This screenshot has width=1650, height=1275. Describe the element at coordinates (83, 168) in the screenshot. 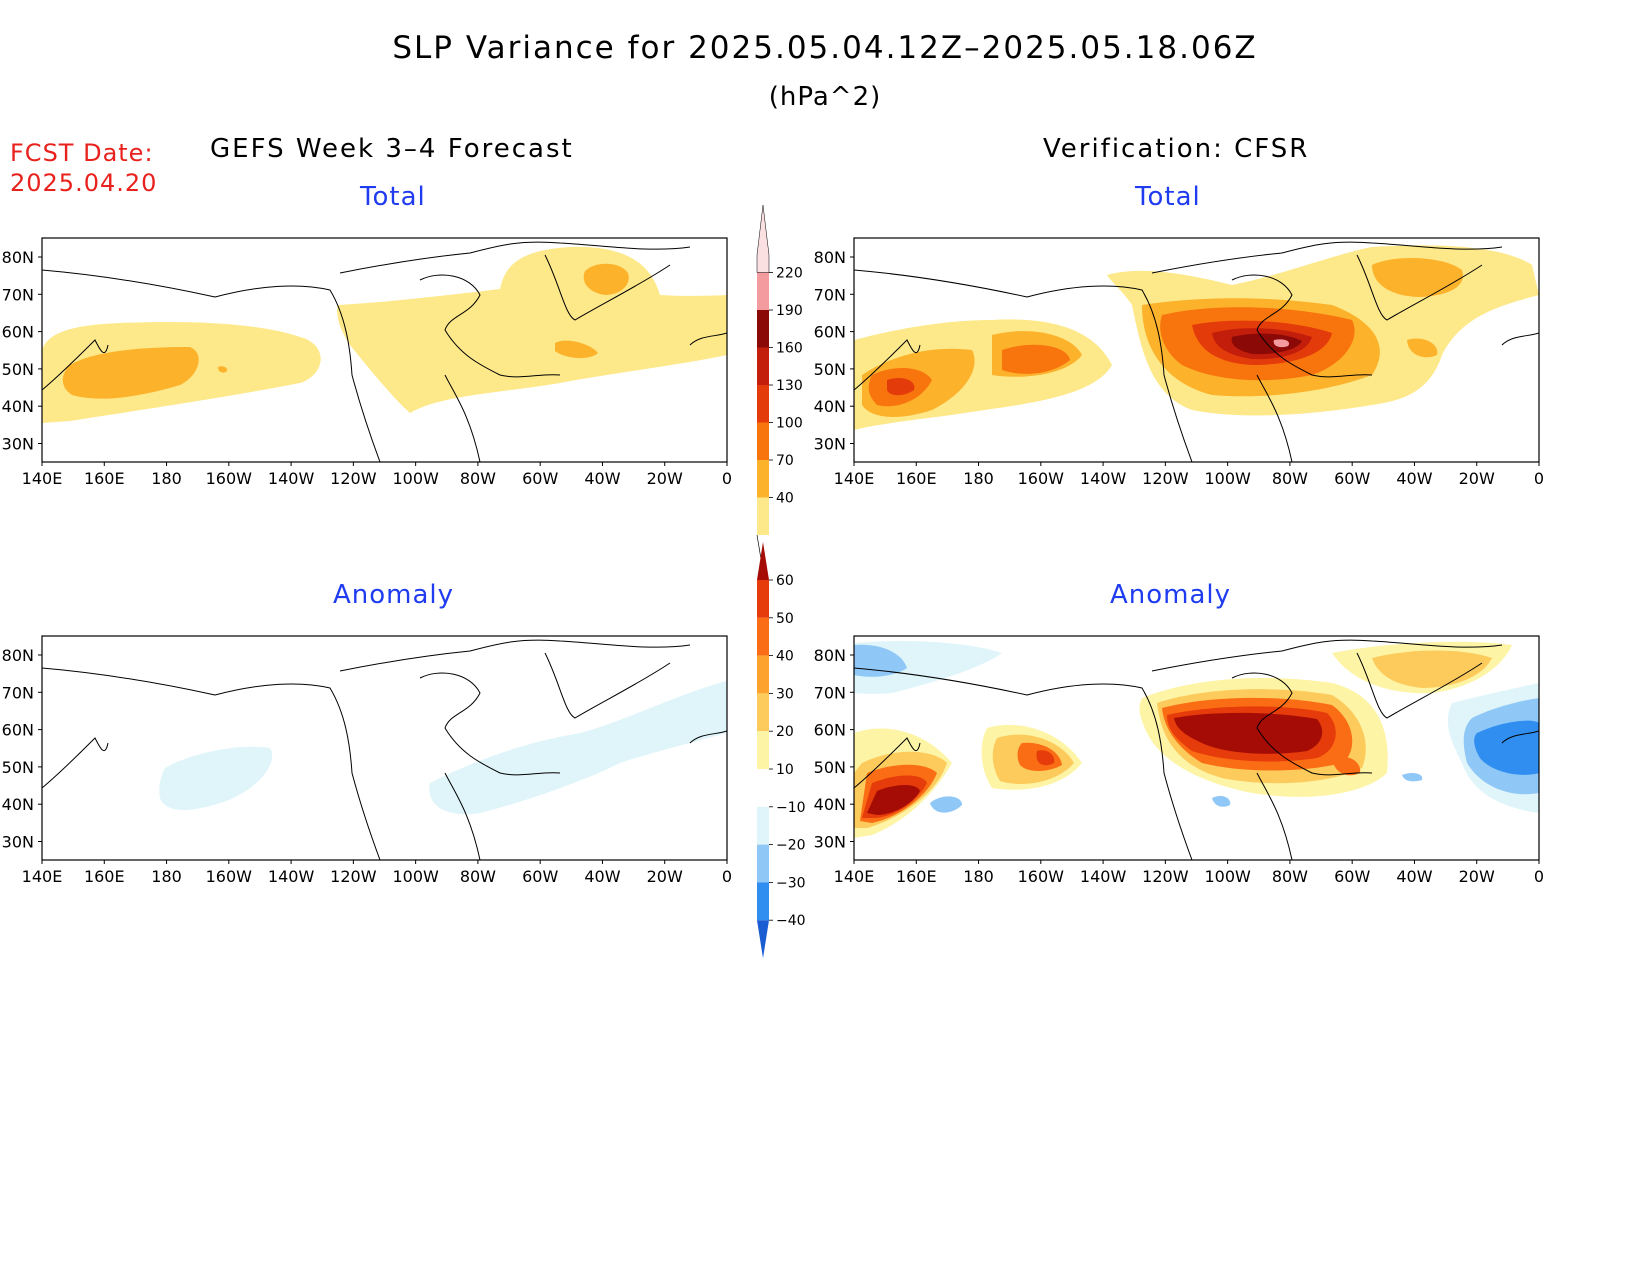

I see `forecast-date-label: FCST Date: 2025.04.20` at that location.